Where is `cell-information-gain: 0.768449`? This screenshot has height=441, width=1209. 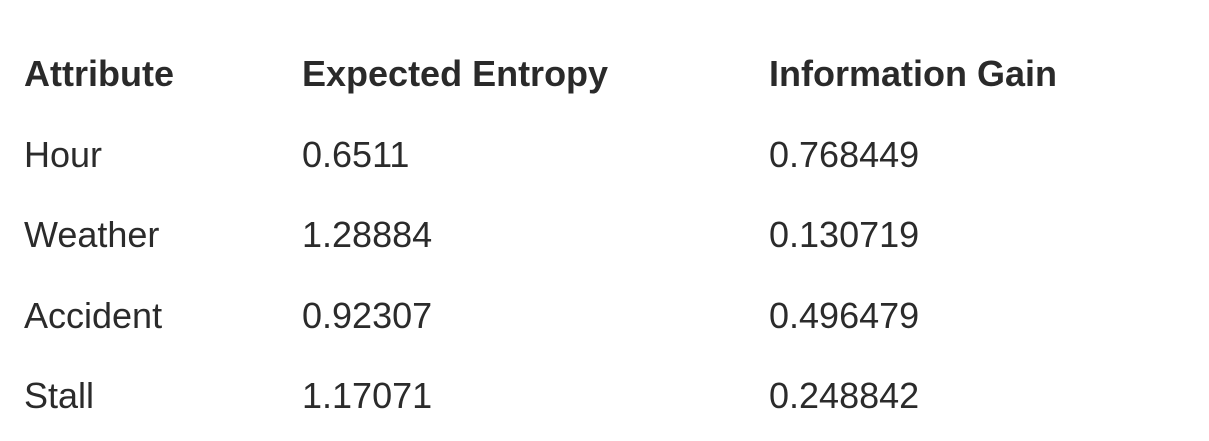 cell-information-gain: 0.768449 is located at coordinates (844, 154).